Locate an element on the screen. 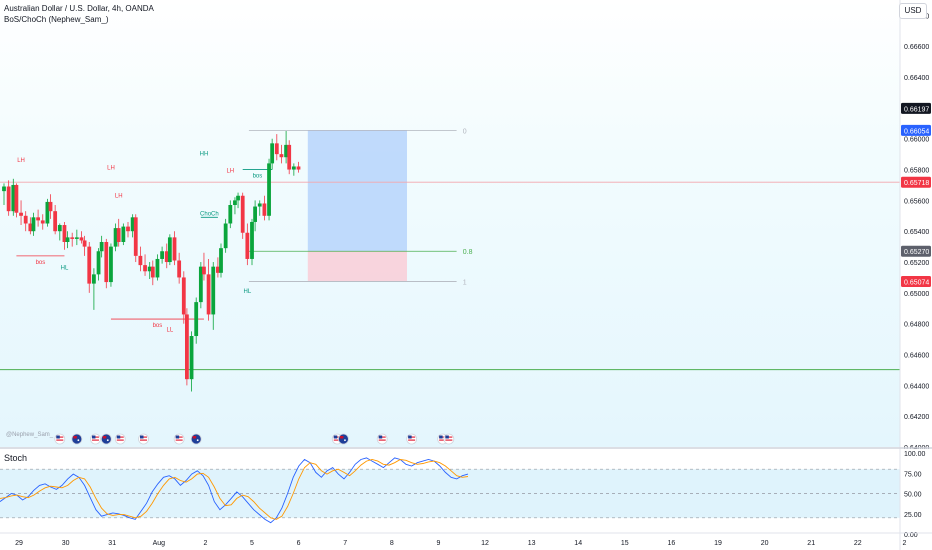 The width and height of the screenshot is (932, 550). swing-label-7: HL is located at coordinates (248, 292).